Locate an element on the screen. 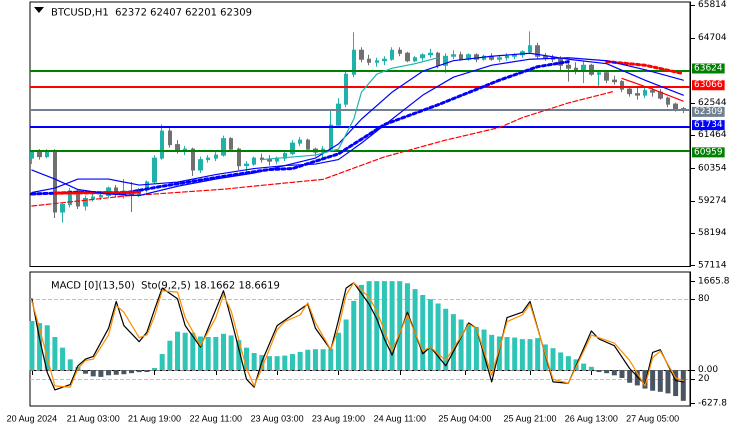 The image size is (750, 430). y-tick-label: 1665.8 is located at coordinates (714, 281).